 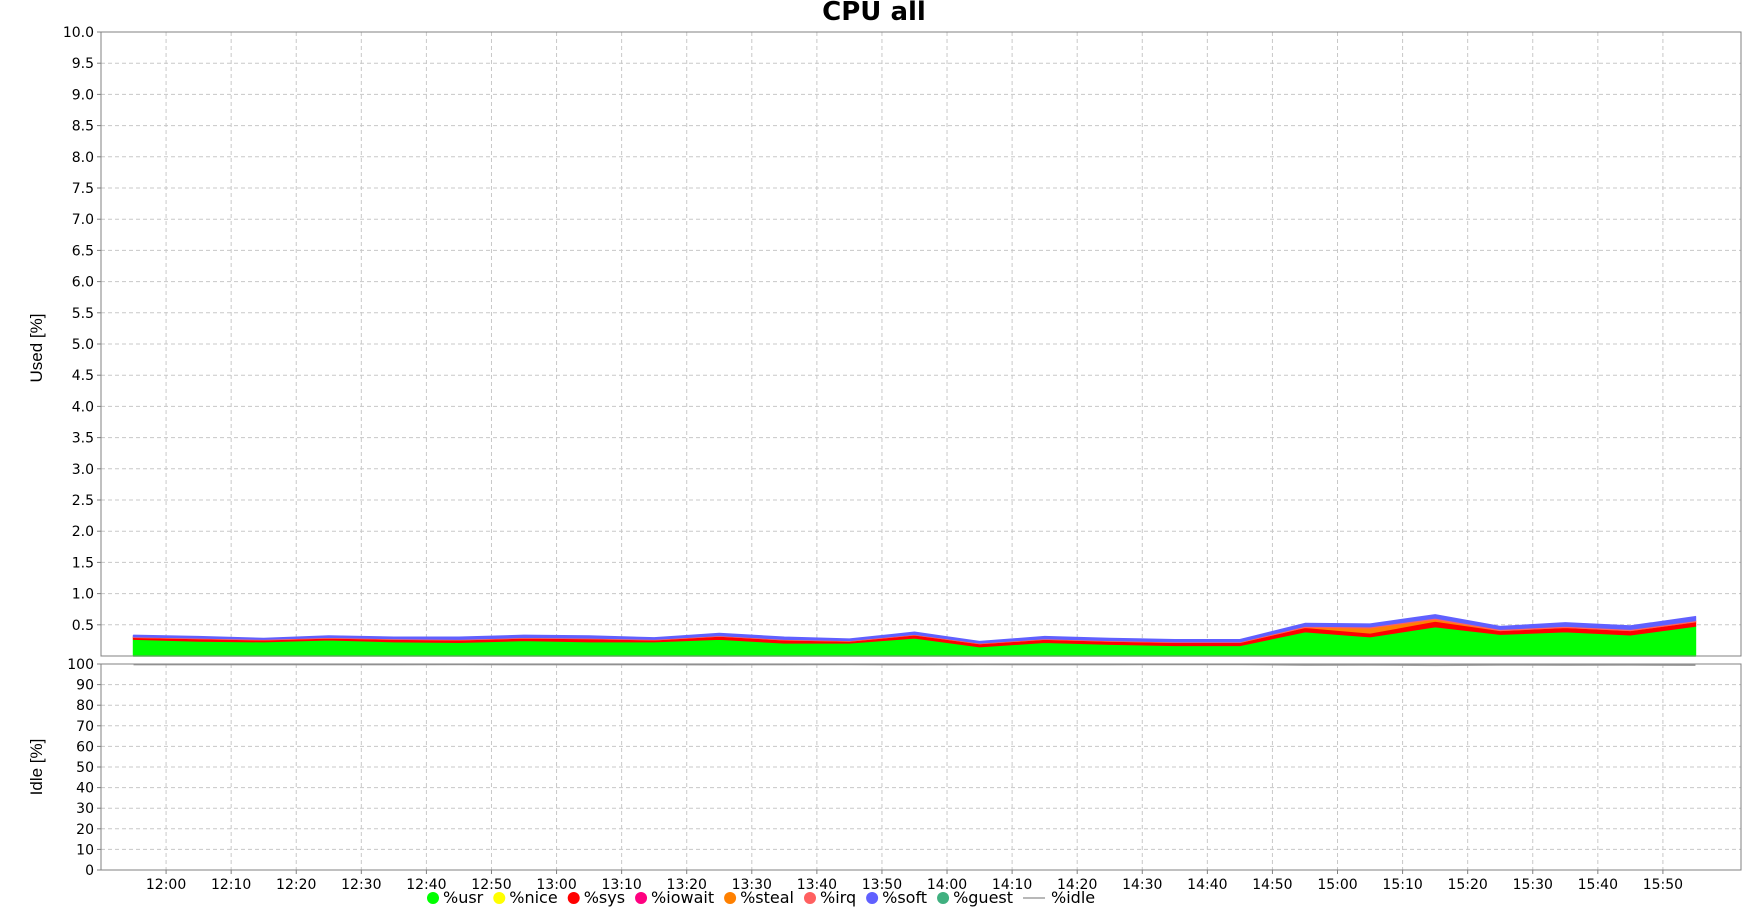 What do you see at coordinates (83, 158) in the screenshot?
I see `top-y-tick-label: 8.0` at bounding box center [83, 158].